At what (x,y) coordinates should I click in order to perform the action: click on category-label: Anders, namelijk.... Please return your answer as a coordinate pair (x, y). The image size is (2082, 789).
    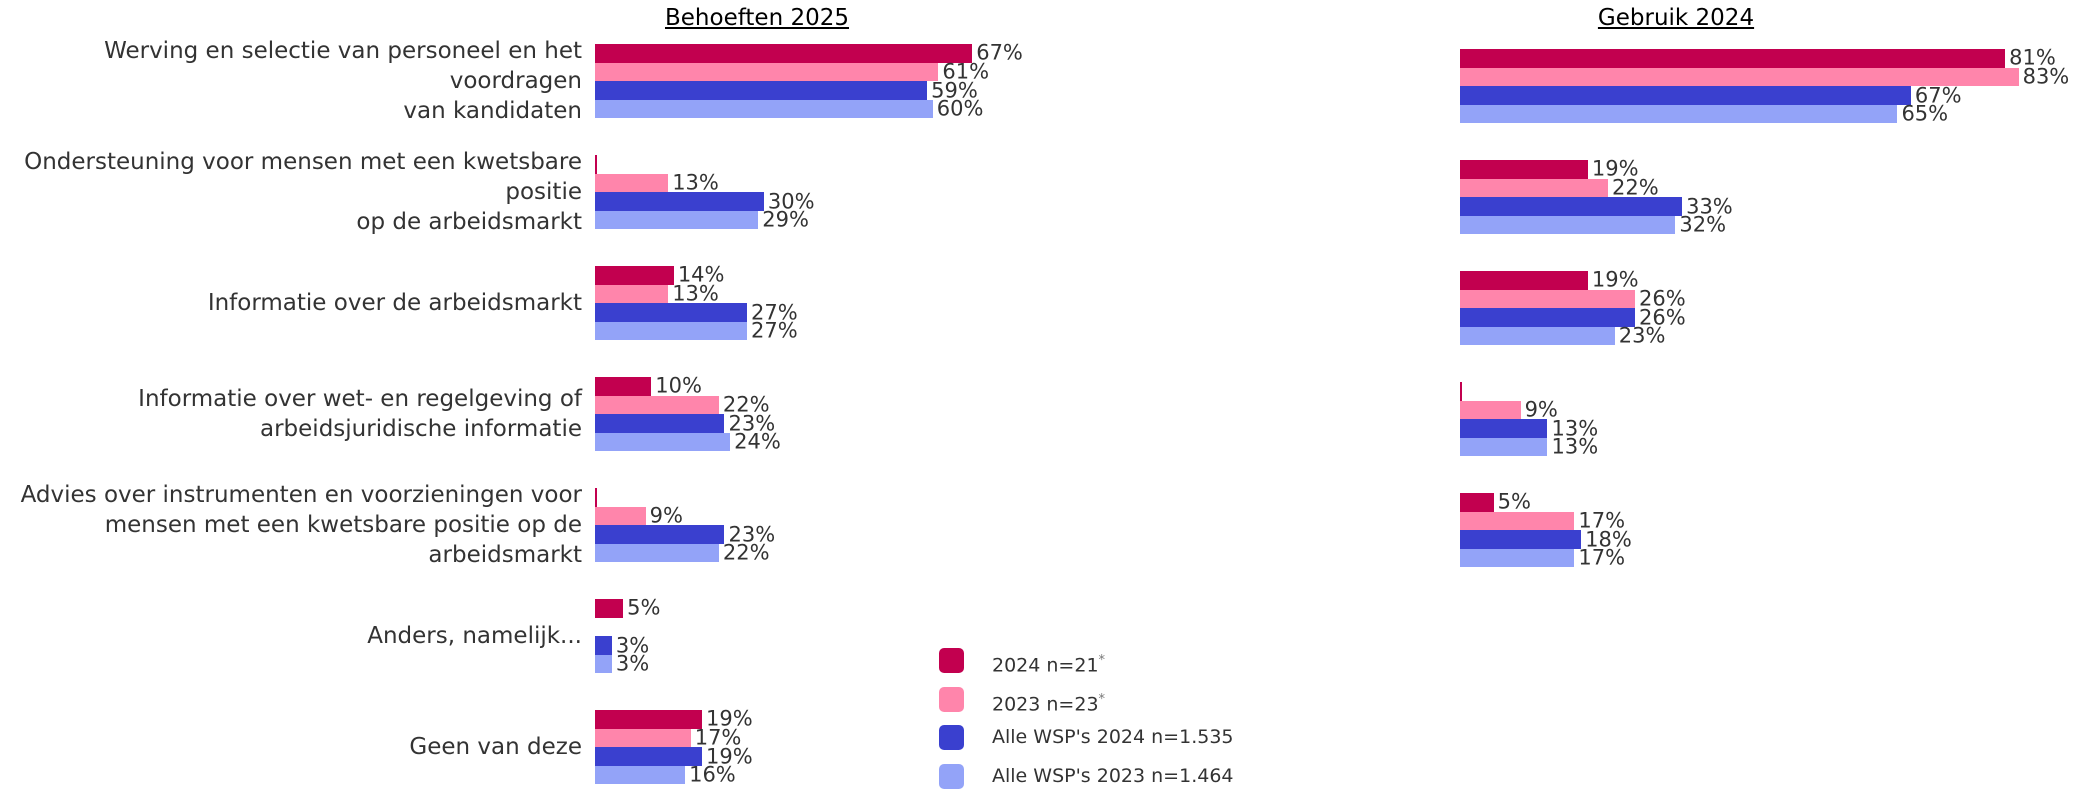
    Looking at the image, I should click on (474, 636).